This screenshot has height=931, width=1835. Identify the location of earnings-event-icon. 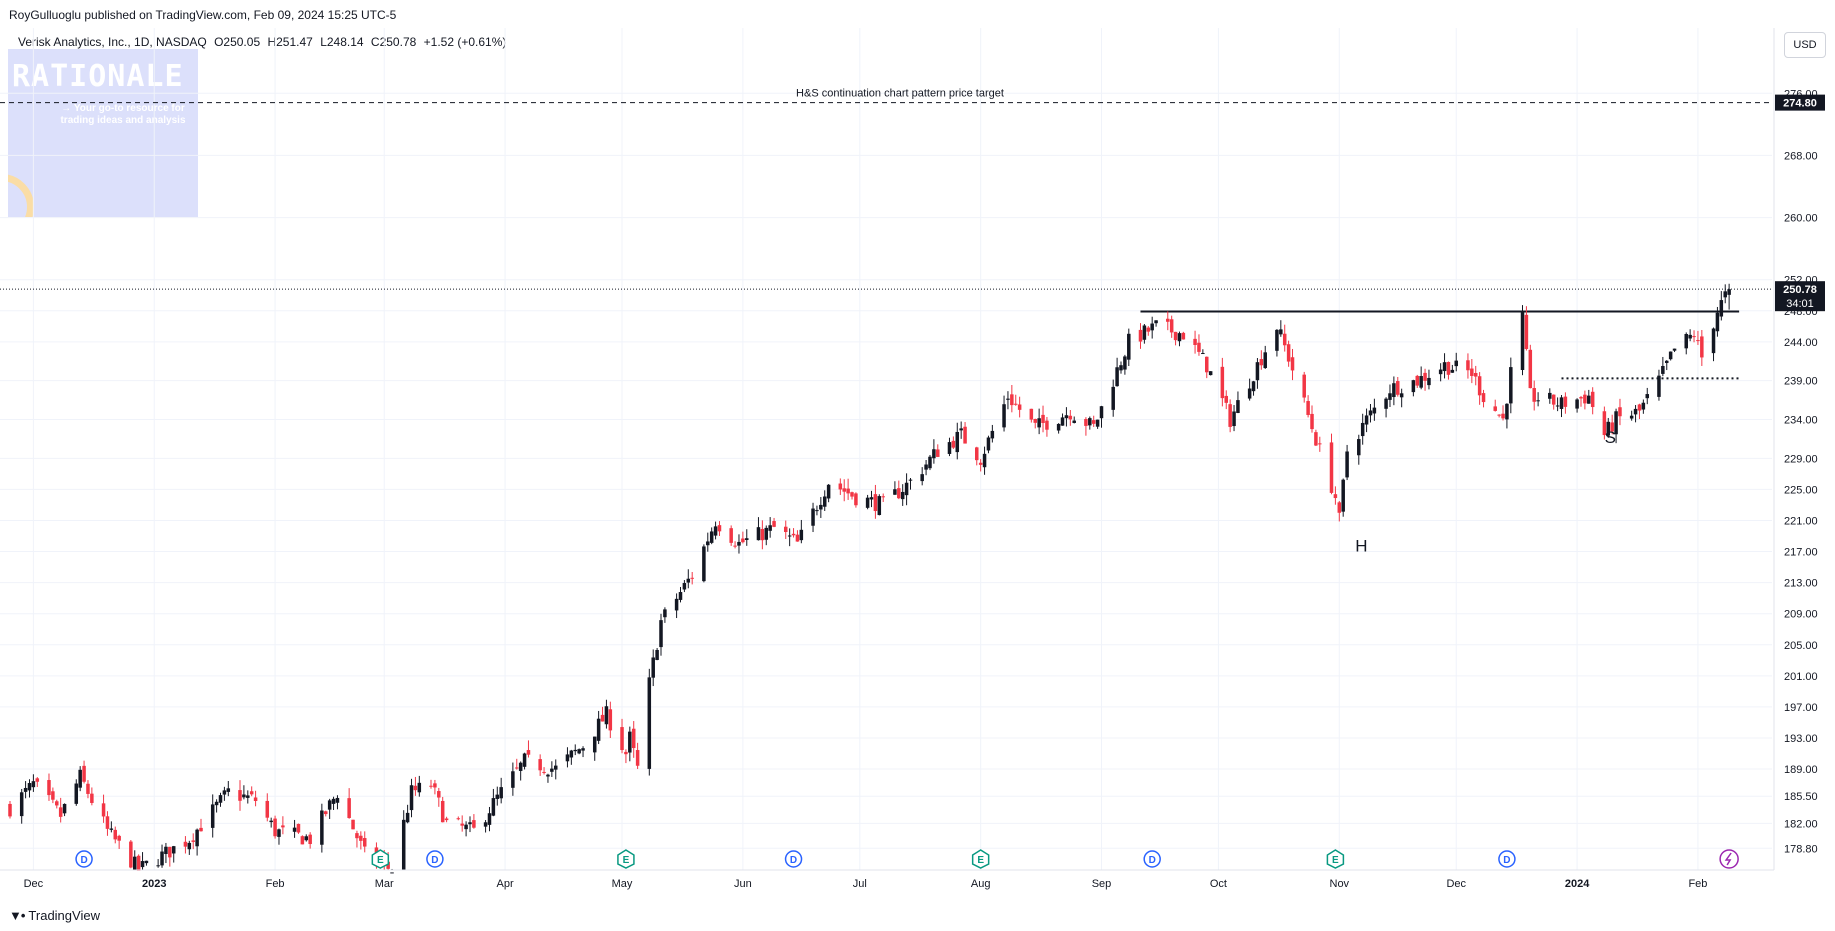
(980, 859).